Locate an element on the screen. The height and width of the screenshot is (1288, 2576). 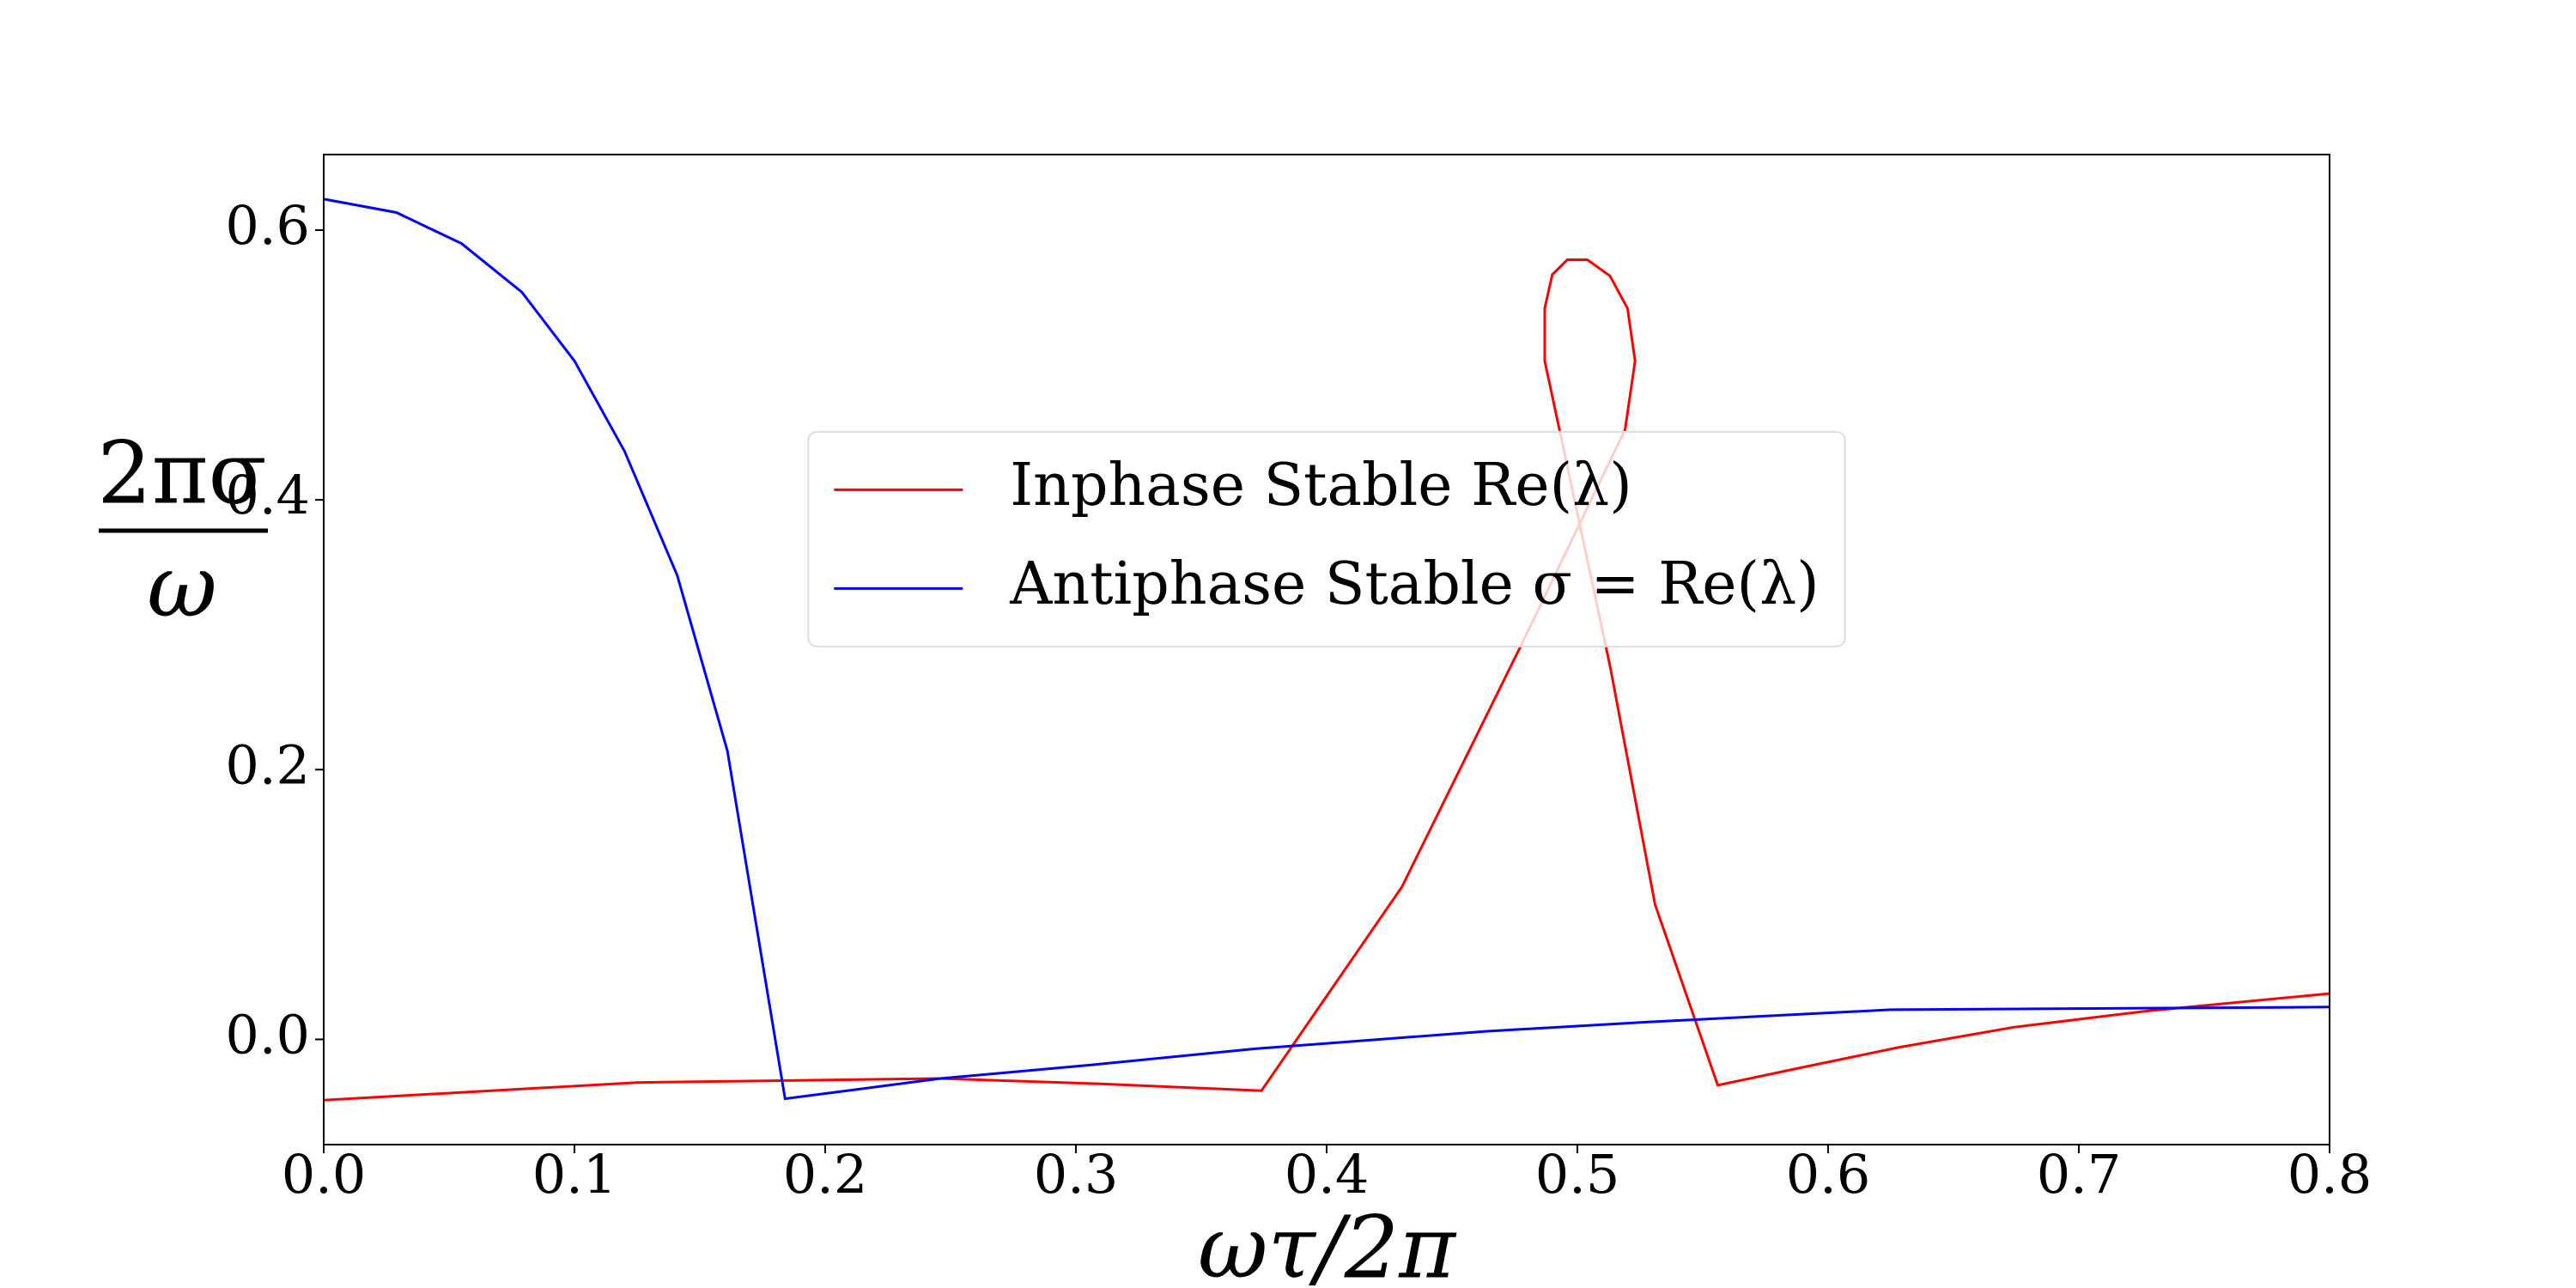
y-axis-label-denominator: ω is located at coordinates (182, 587).